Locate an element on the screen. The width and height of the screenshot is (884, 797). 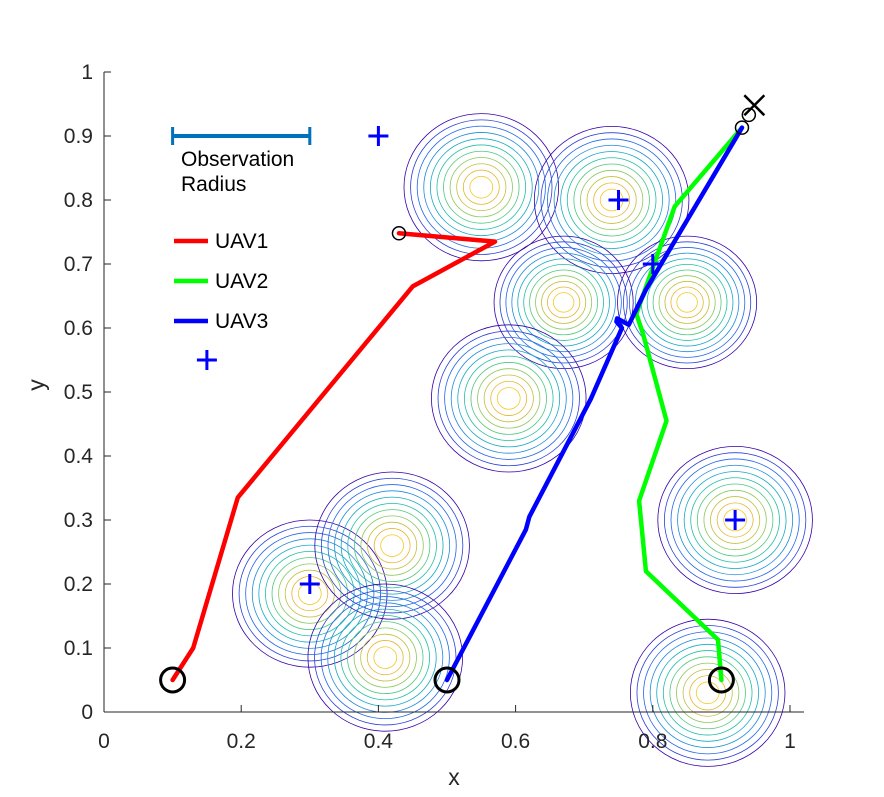
path-uav2 is located at coordinates (689, 404).